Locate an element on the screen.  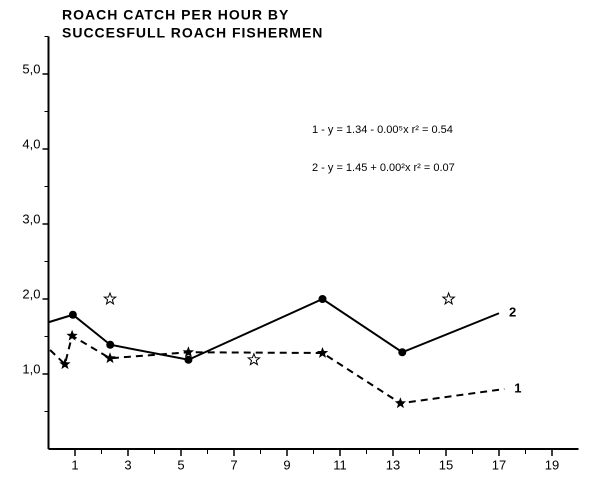
x-tick-label: 19 is located at coordinates (552, 464).